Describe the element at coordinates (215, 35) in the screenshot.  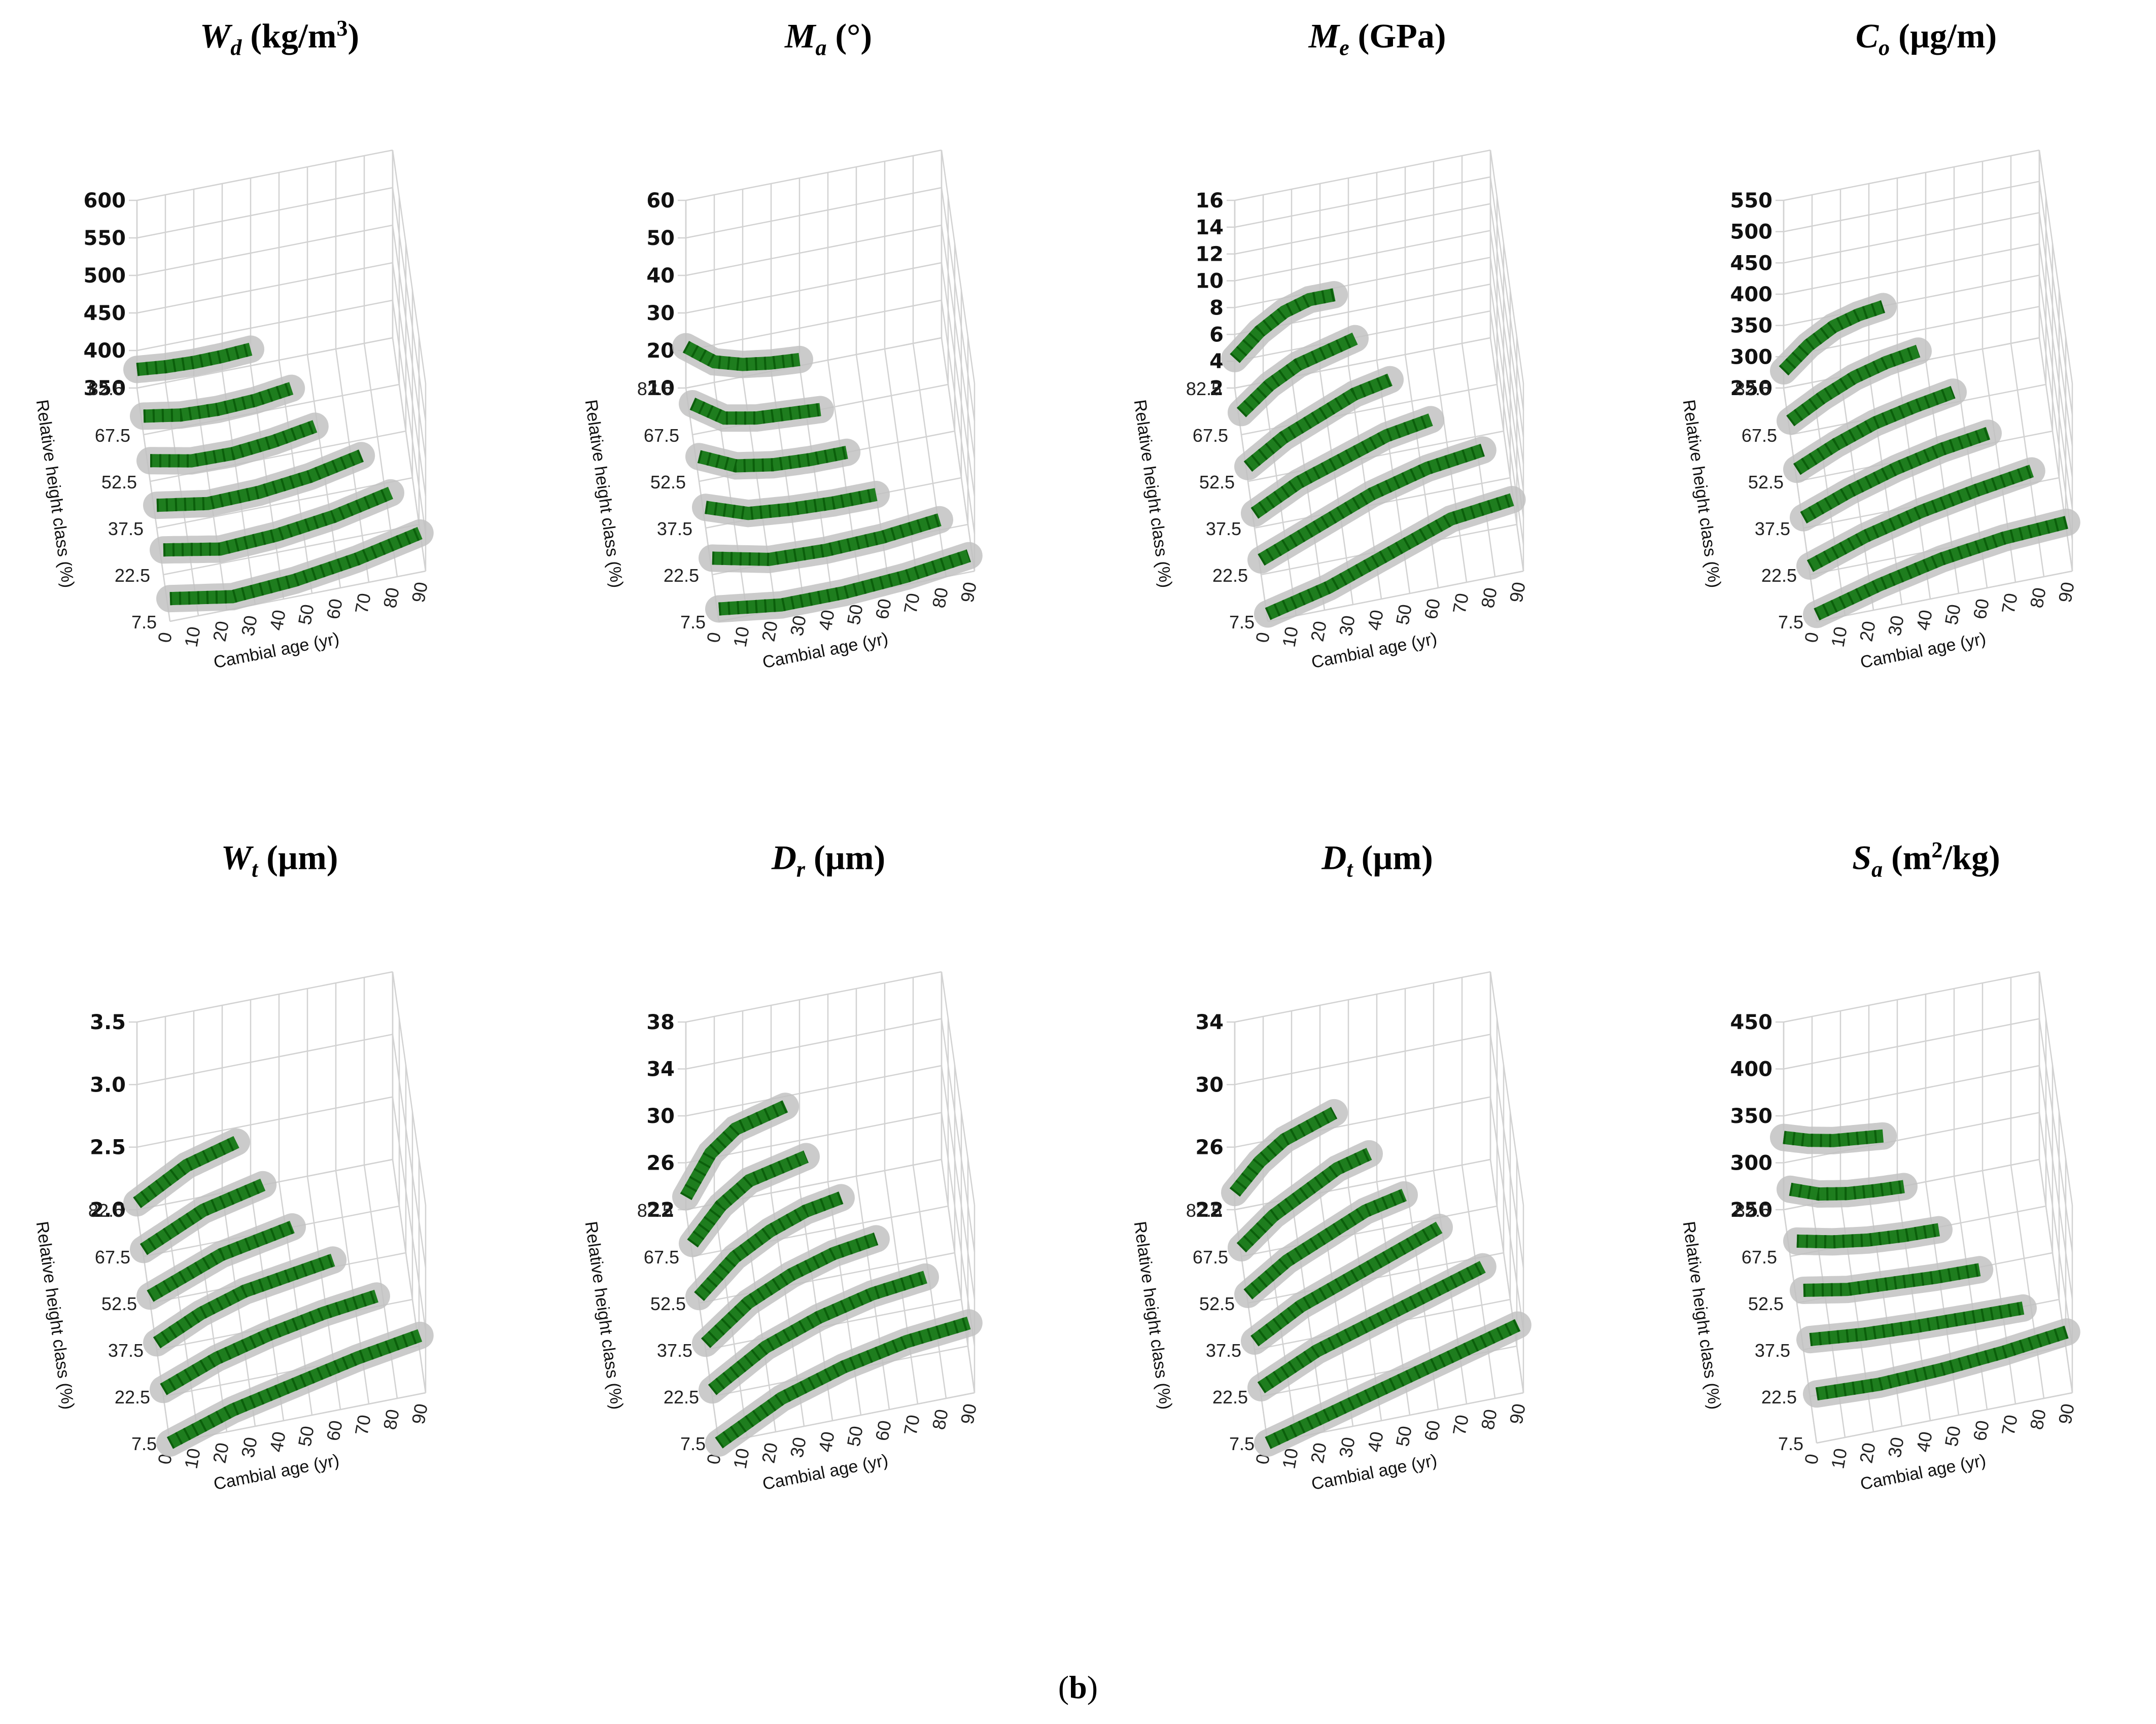
I see `title-symbol: W` at that location.